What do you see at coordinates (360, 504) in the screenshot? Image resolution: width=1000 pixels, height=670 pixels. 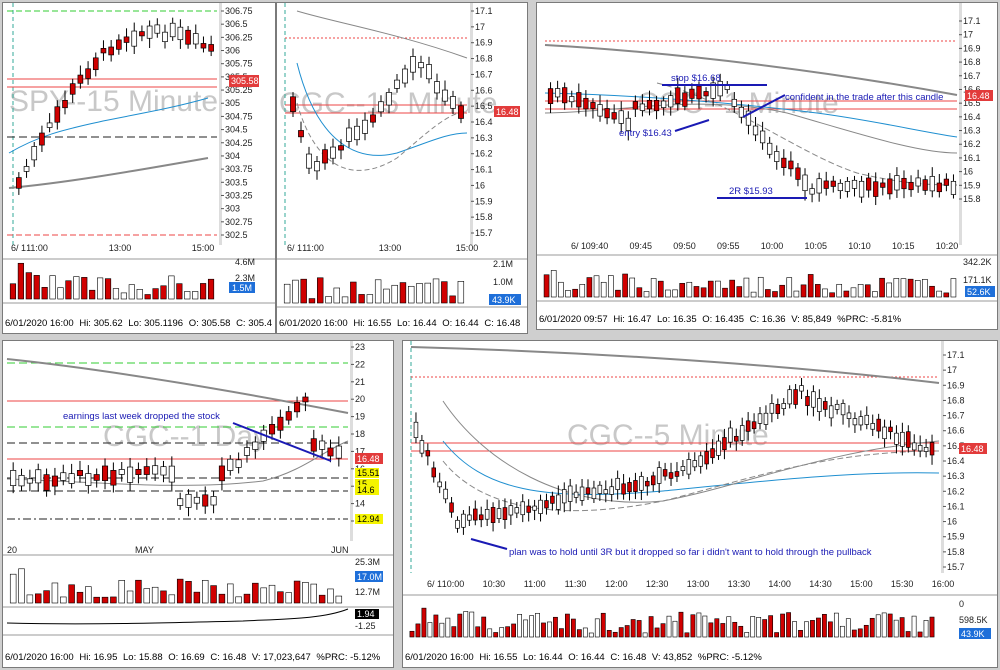 I see `price-axis-label: 14` at bounding box center [360, 504].